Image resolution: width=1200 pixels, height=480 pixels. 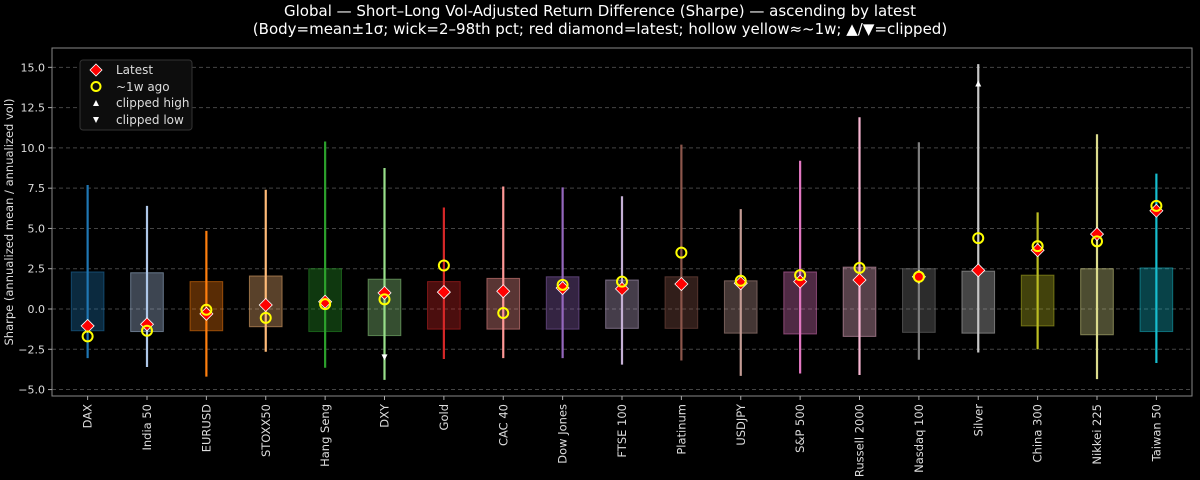 What do you see at coordinates (919, 438) in the screenshot?
I see `x-tick-label: Nasdaq 100` at bounding box center [919, 438].